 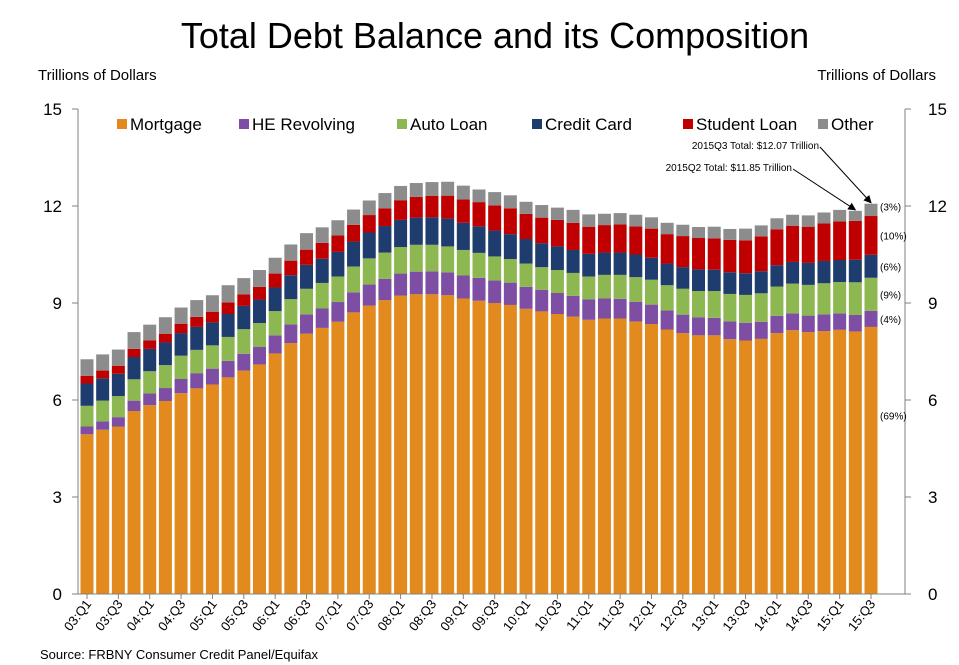 What do you see at coordinates (485, 615) in the screenshot?
I see `x-tick-label: 09:Q3` at bounding box center [485, 615].